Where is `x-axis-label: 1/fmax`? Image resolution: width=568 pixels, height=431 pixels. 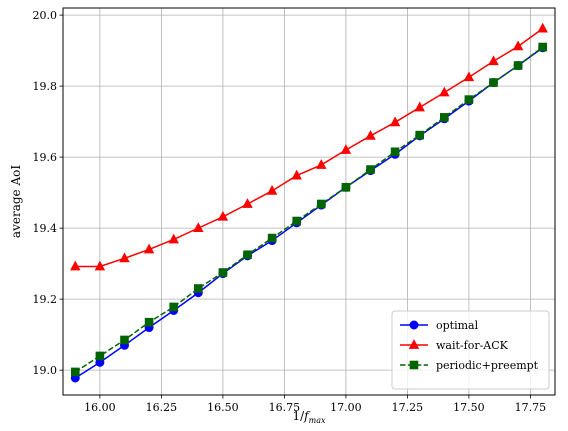
x-axis-label: 1/fmax is located at coordinates (308, 417).